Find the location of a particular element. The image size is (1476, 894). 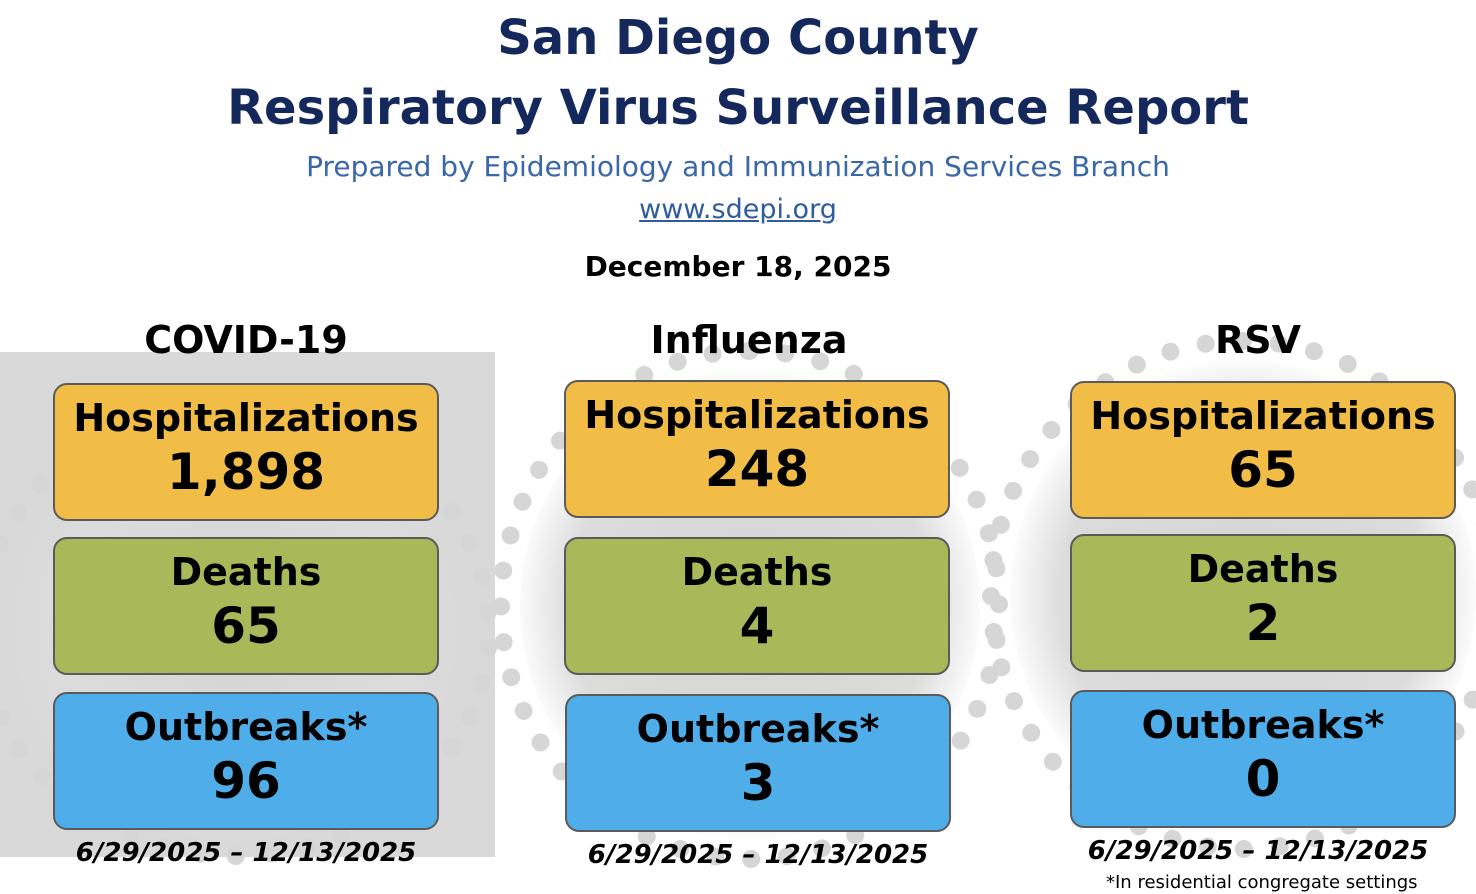

rsv-outbreaks-card: Outbreaks* 0 is located at coordinates (1263, 759).